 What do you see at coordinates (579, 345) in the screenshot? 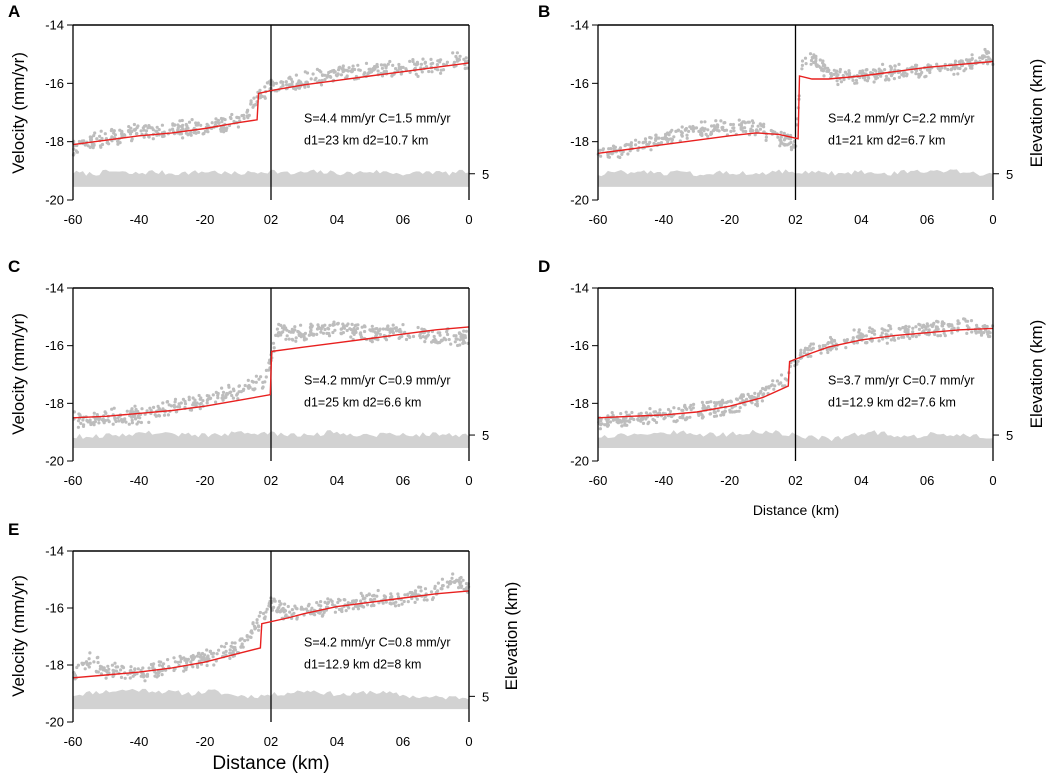
I see `y-tick-label: -16` at bounding box center [579, 345].